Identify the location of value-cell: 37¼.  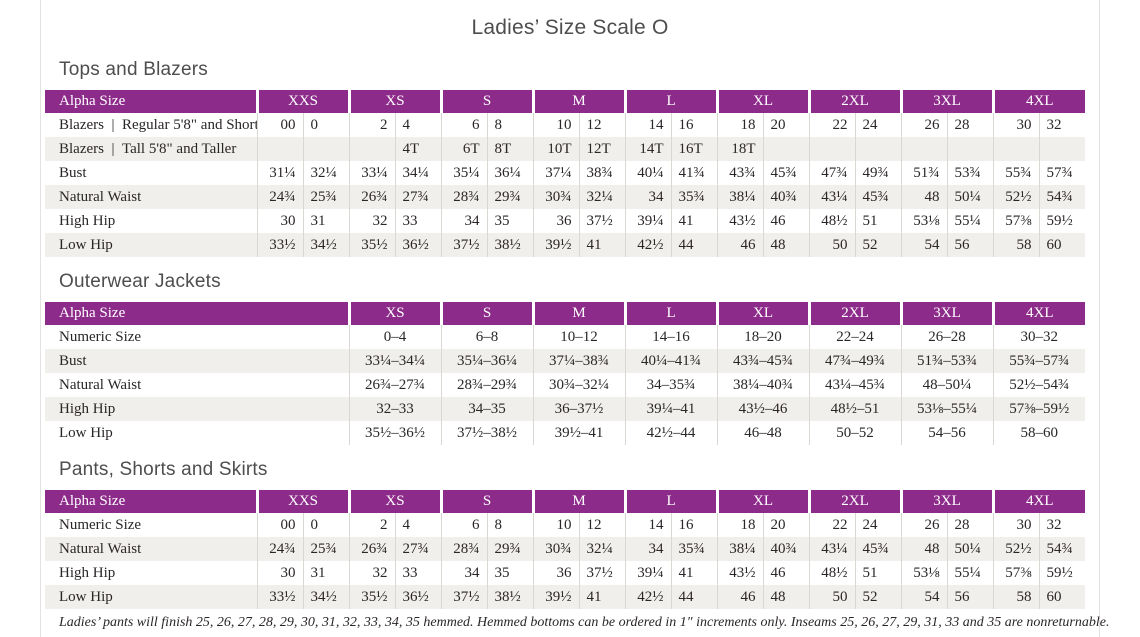
(556, 173).